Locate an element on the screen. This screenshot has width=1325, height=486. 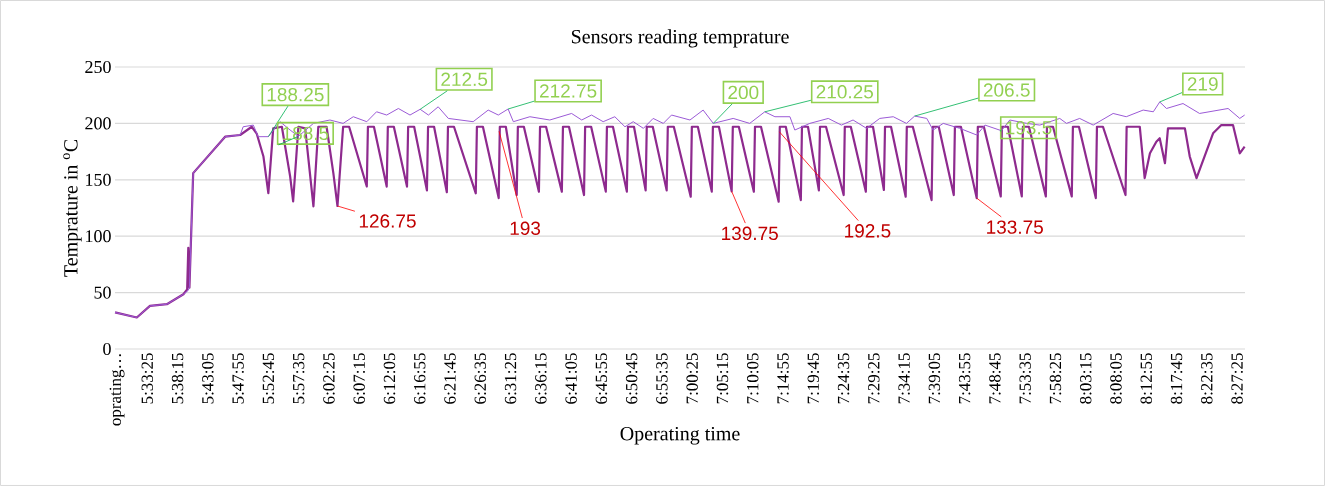
x-tick-label: 7:48:45 is located at coordinates (995, 378).